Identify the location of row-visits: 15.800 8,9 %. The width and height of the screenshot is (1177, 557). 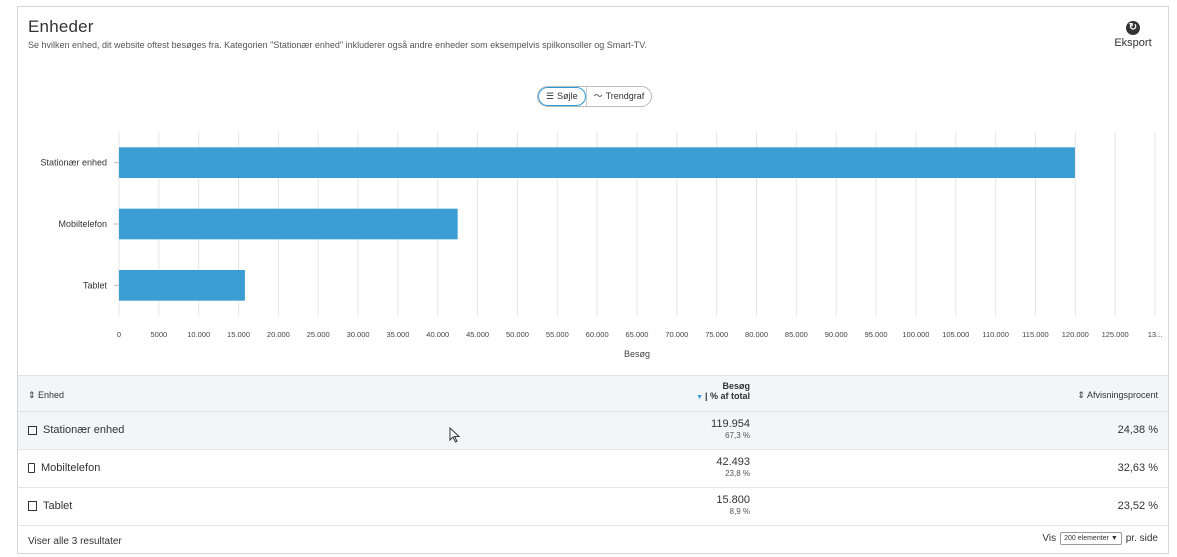
(623, 505).